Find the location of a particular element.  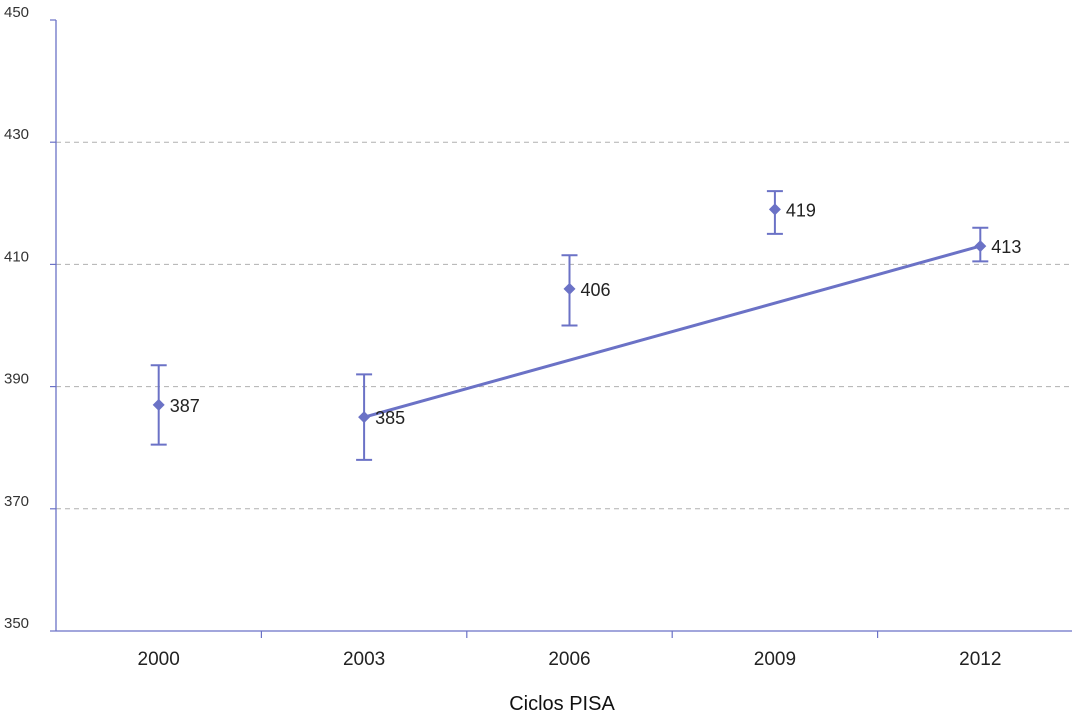

x-tick-labels: 2000 2003 2006 2009 2012 is located at coordinates (570, 659).